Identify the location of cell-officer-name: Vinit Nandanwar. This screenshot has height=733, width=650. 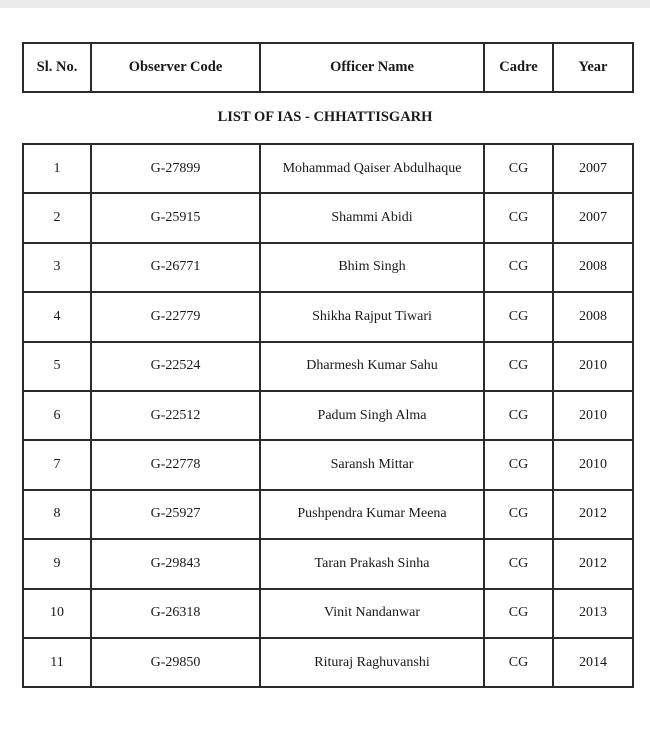
(372, 613).